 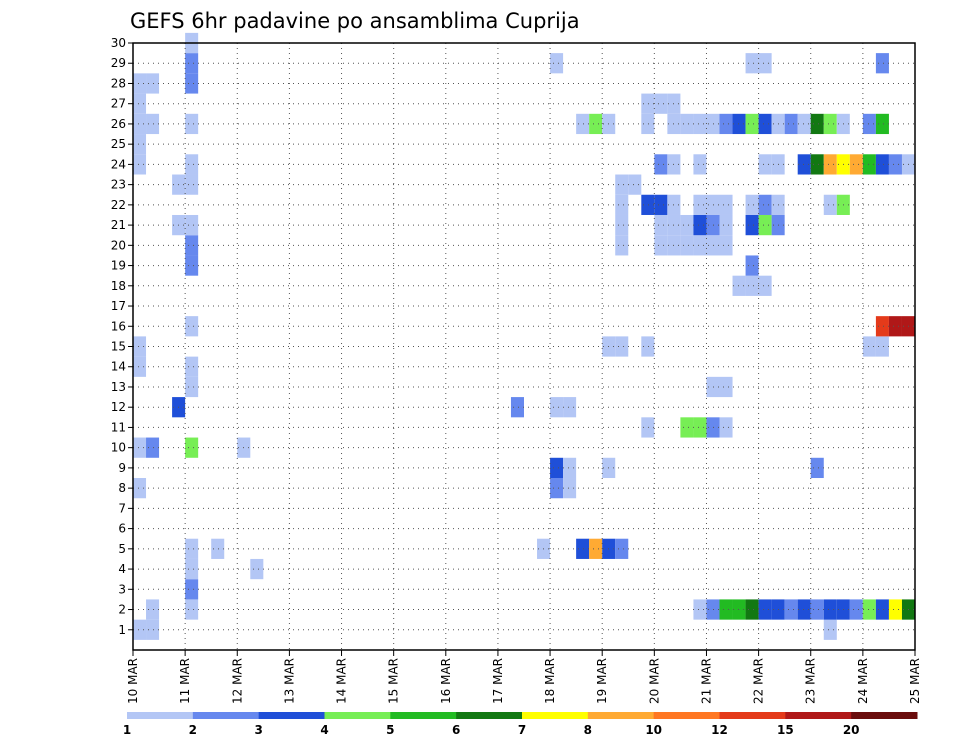 What do you see at coordinates (759, 681) in the screenshot?
I see `x-tick-label: 22 MAR` at bounding box center [759, 681].